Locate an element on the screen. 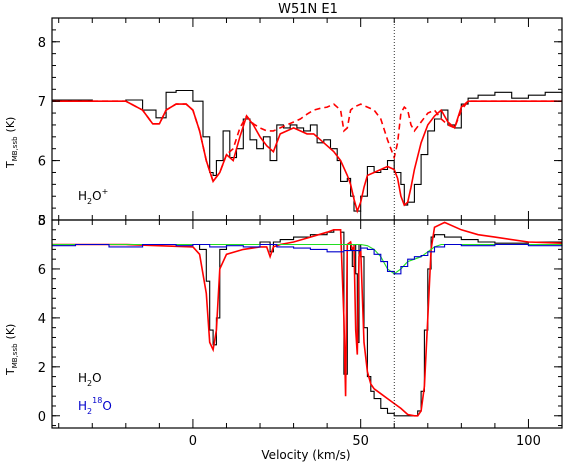  bottom-ytick-label-6: 6 is located at coordinates (42, 270).